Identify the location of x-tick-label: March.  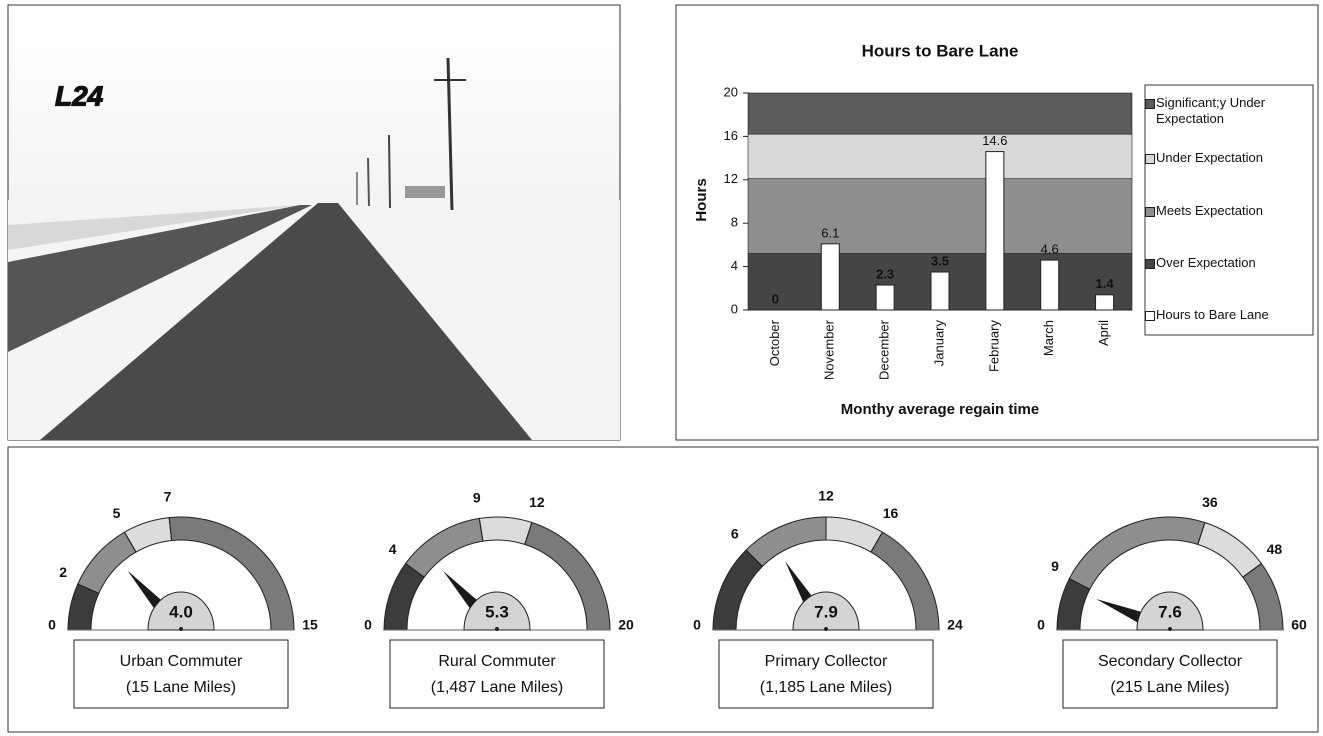
(1048, 338).